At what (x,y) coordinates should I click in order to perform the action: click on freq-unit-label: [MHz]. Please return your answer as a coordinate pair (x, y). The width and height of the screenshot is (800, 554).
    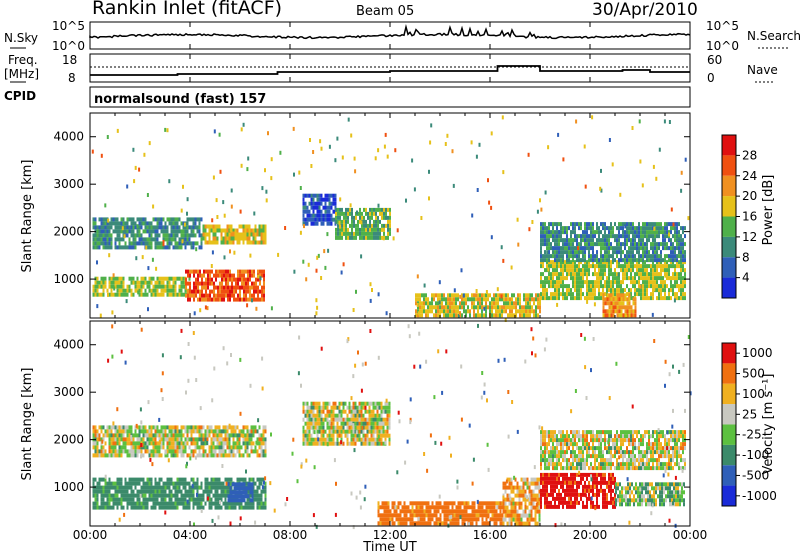
    Looking at the image, I should click on (21, 74).